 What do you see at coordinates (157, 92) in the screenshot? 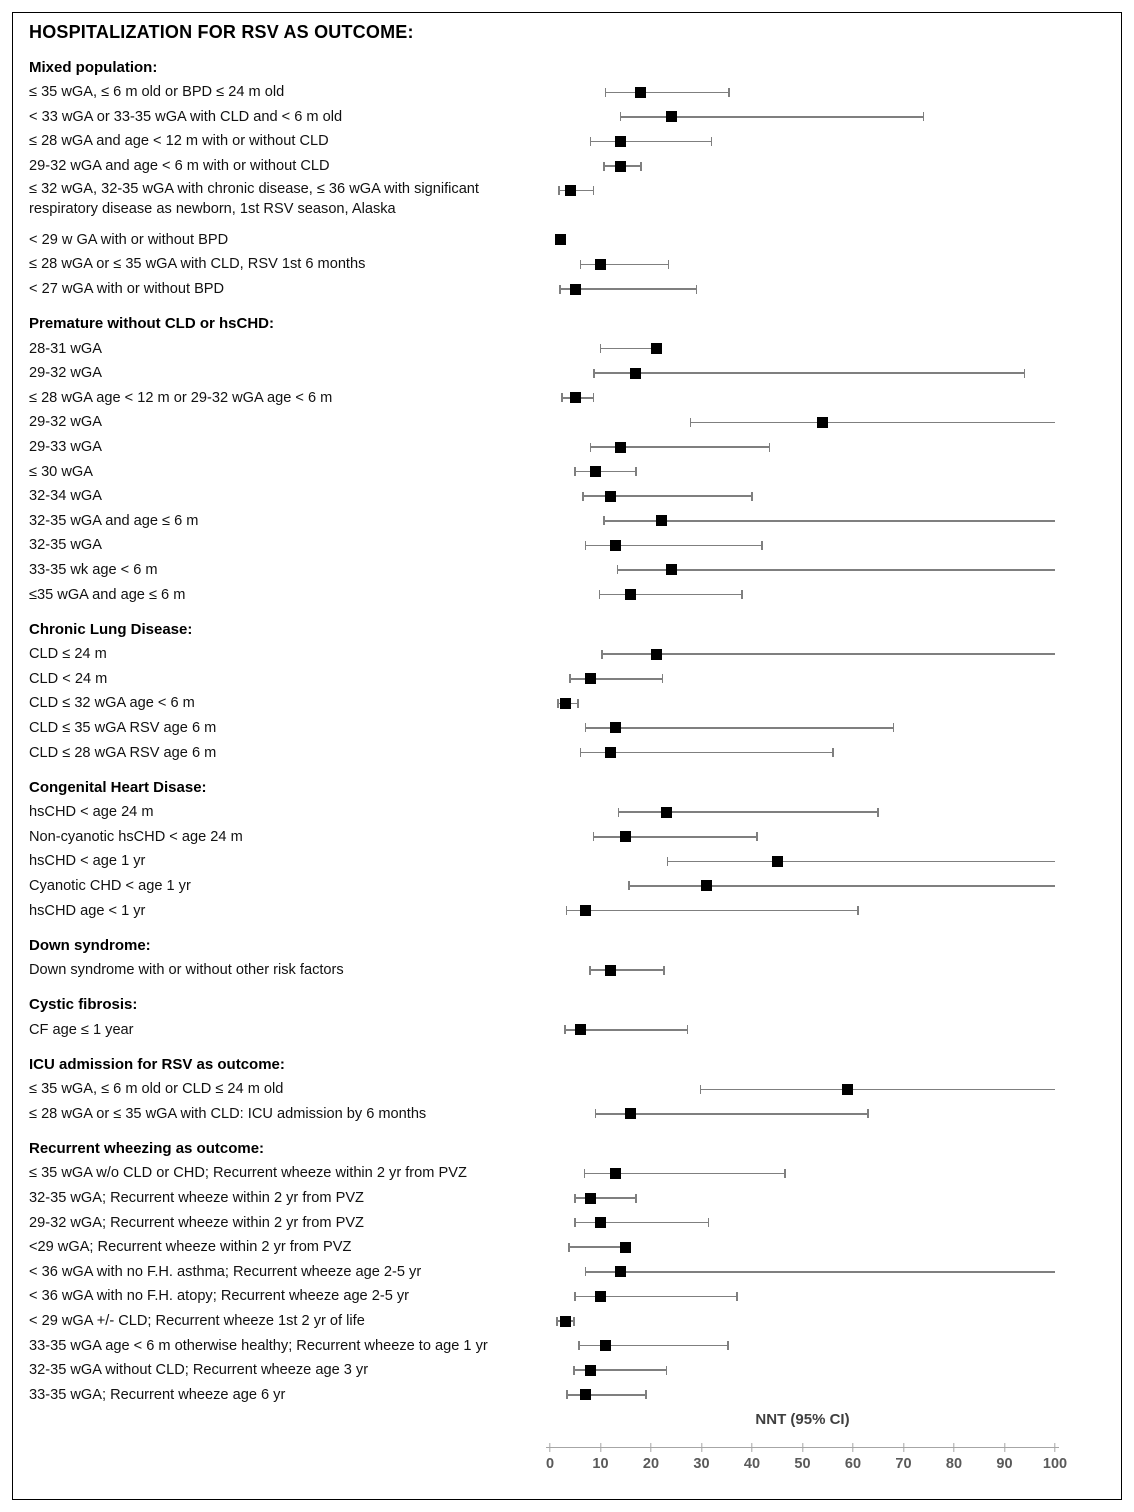
I see `row-label: ≤ 35 wGA, ≤ 6 m old or BPD ≤ 24 m old` at bounding box center [157, 92].